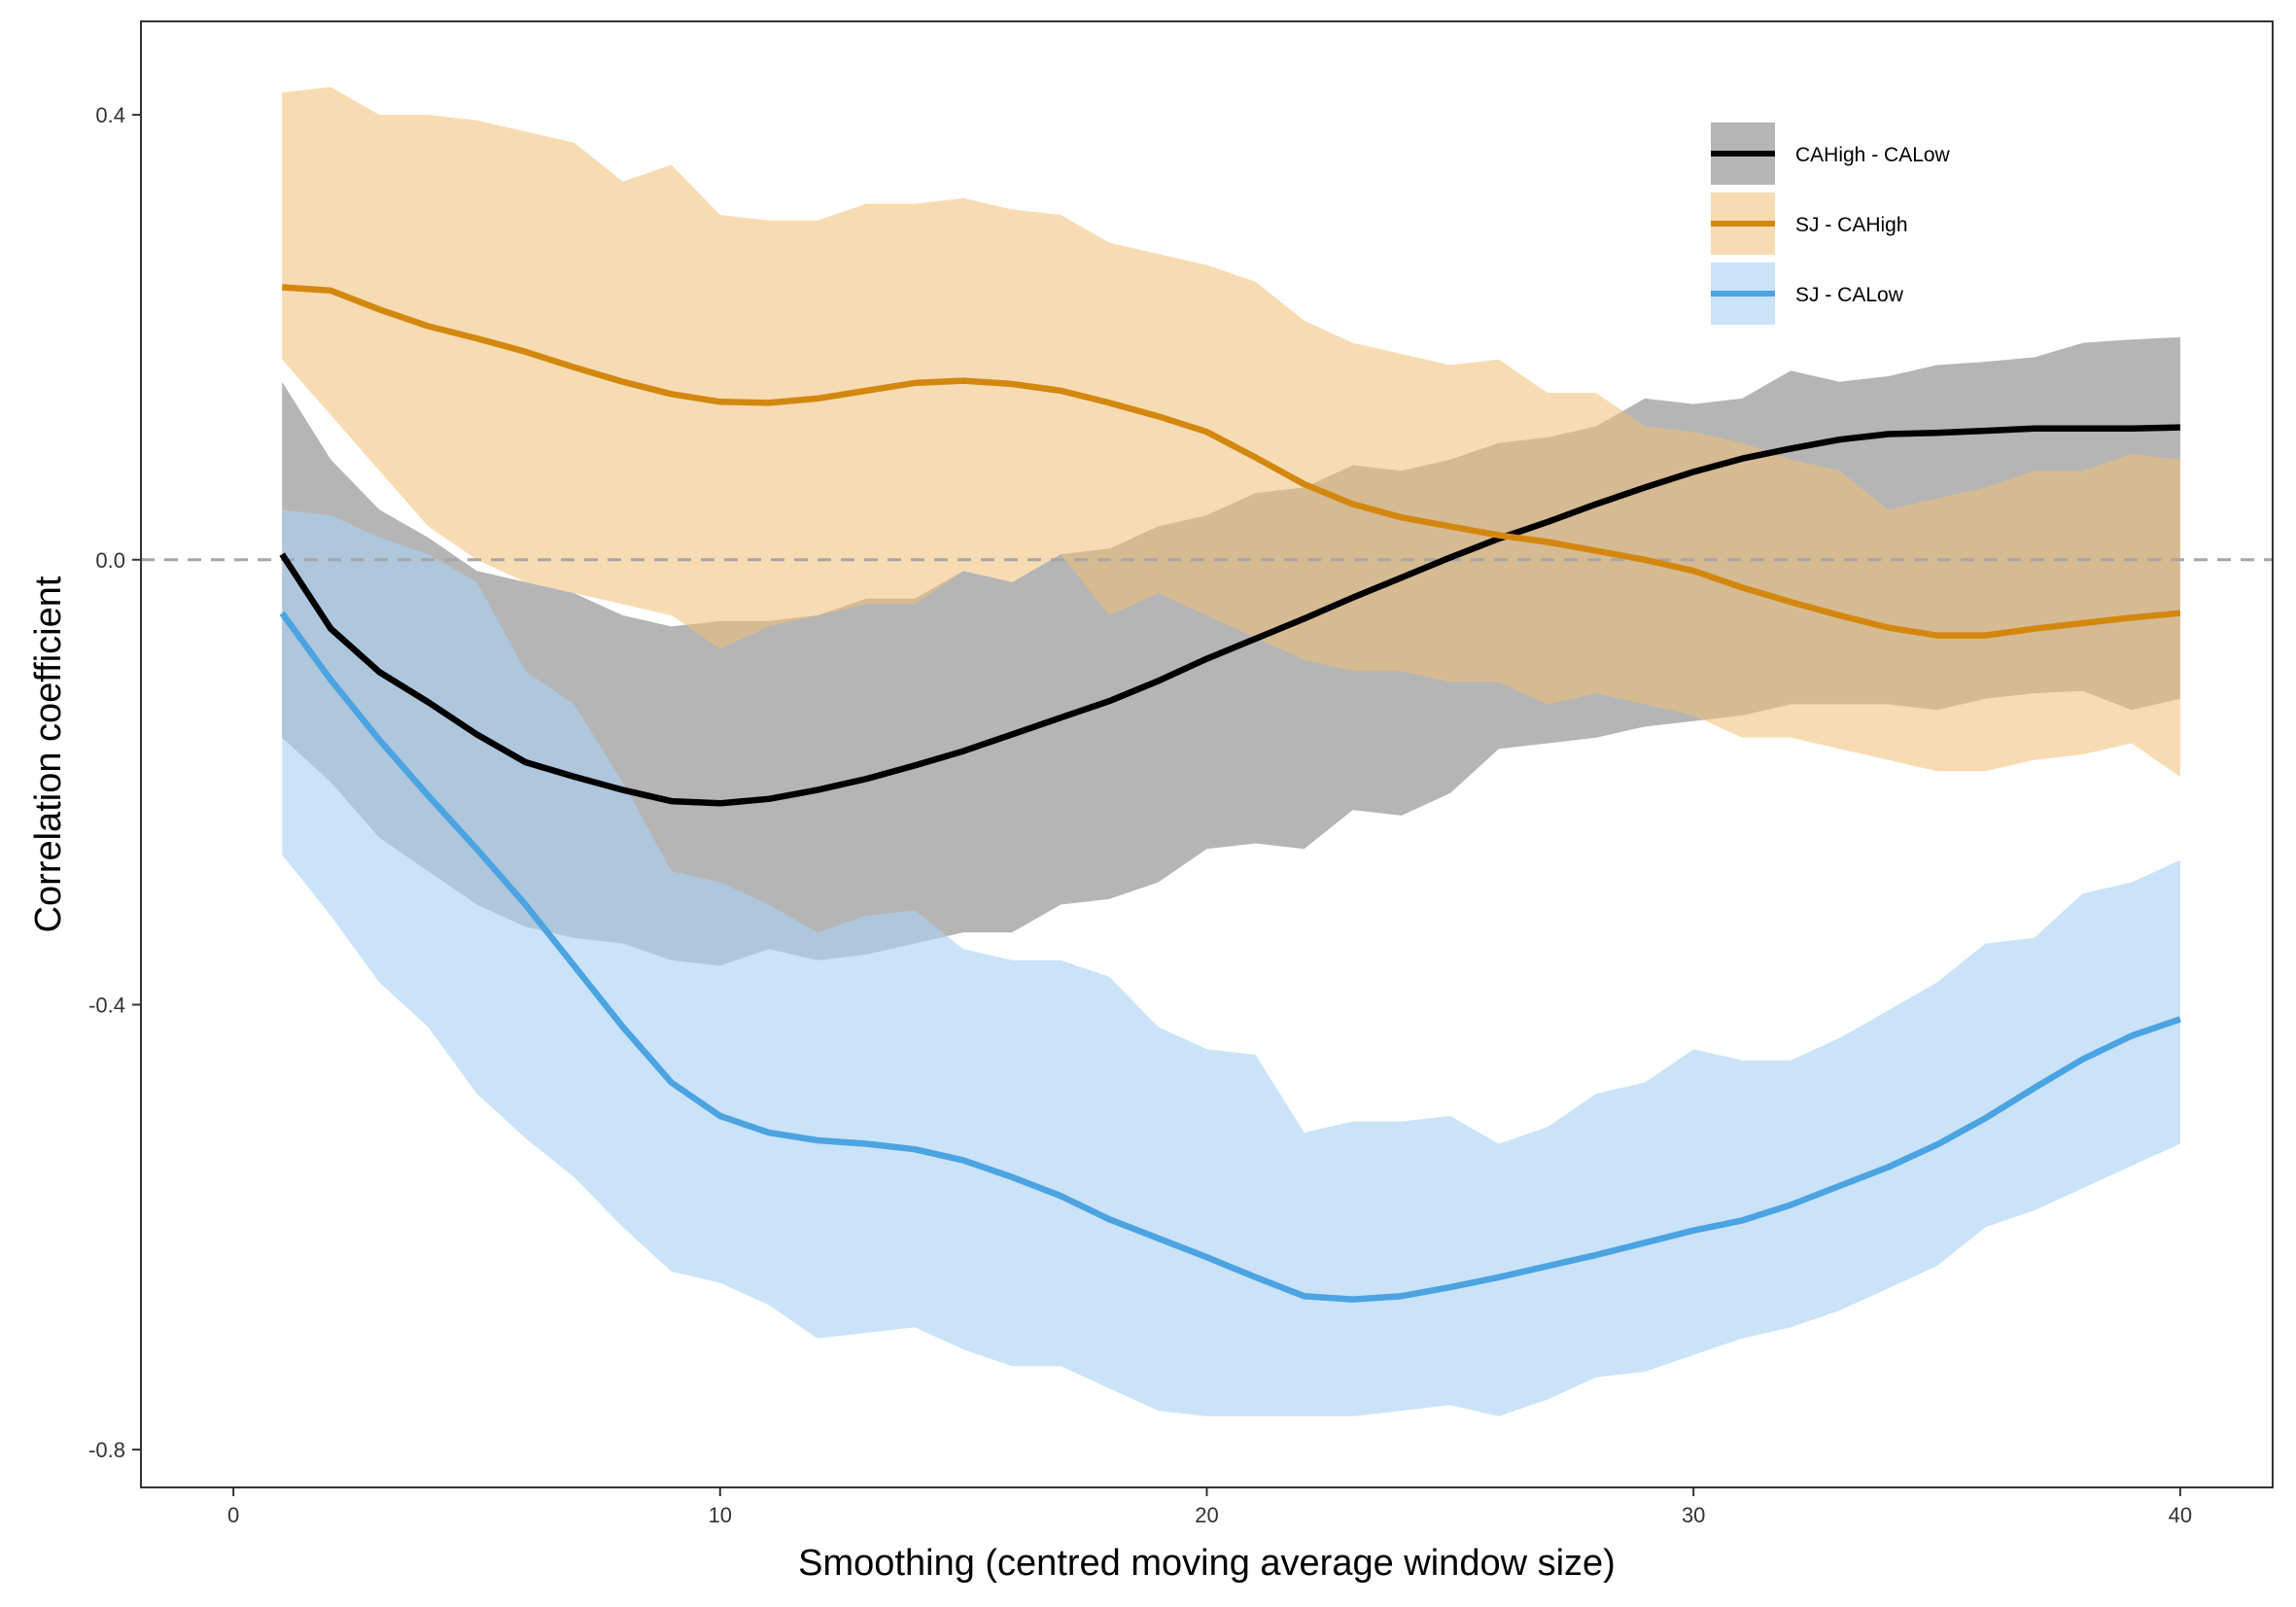 Image resolution: width=2296 pixels, height=1607 pixels. Describe the element at coordinates (106, 1005) in the screenshot. I see `y-tick-label: -0.4` at that location.